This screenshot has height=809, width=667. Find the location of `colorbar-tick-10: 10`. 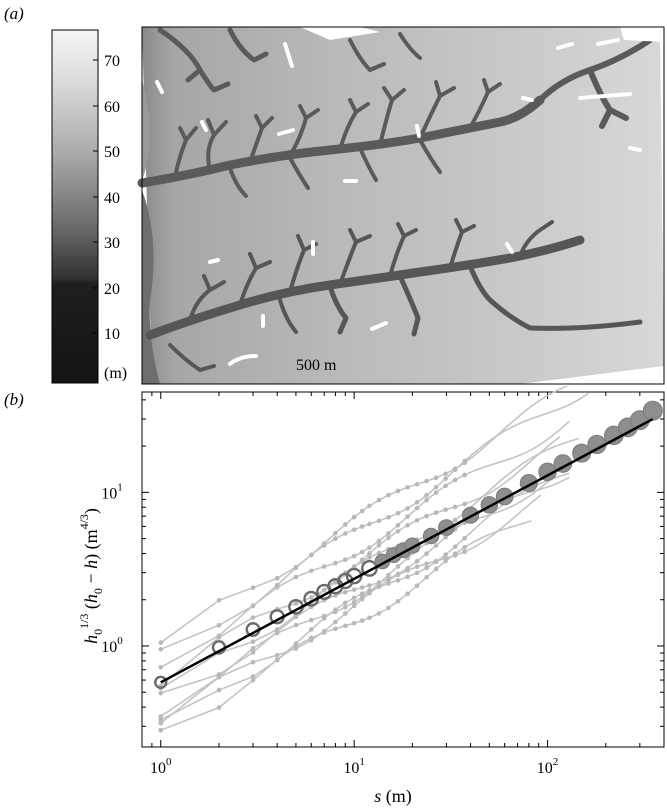

colorbar-tick-10: 10 is located at coordinates (112, 334).